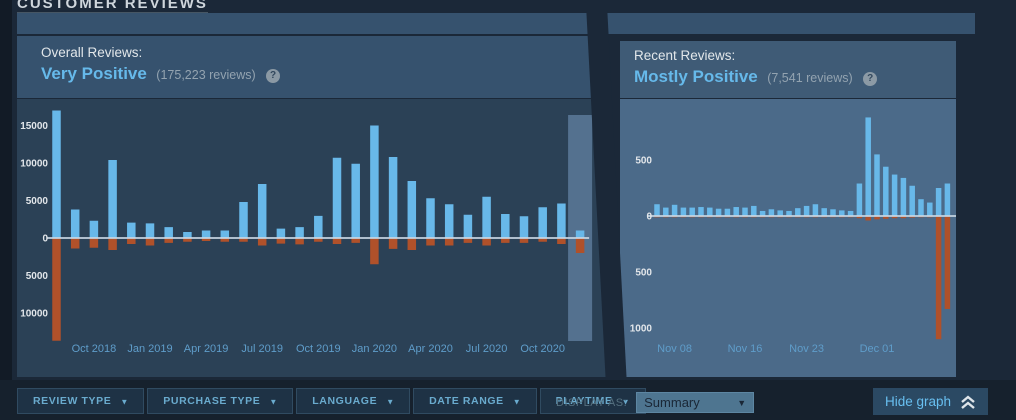 Image resolution: width=1016 pixels, height=420 pixels. I want to click on left-gutter, so click(6, 210).